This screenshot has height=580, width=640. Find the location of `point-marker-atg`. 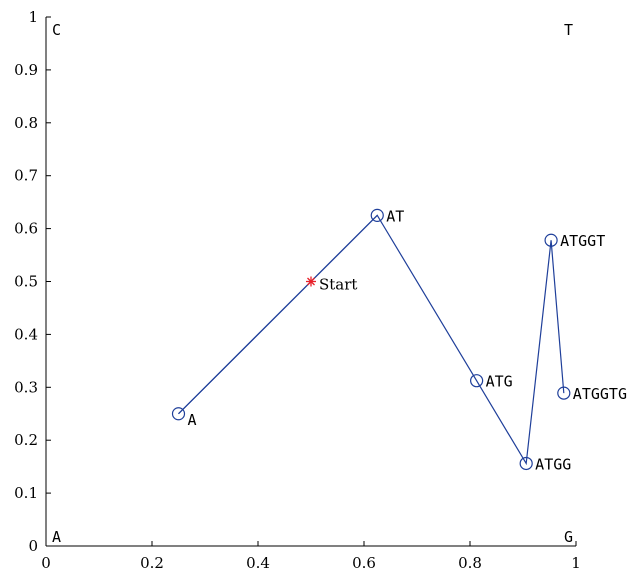

point-marker-atg is located at coordinates (477, 381).